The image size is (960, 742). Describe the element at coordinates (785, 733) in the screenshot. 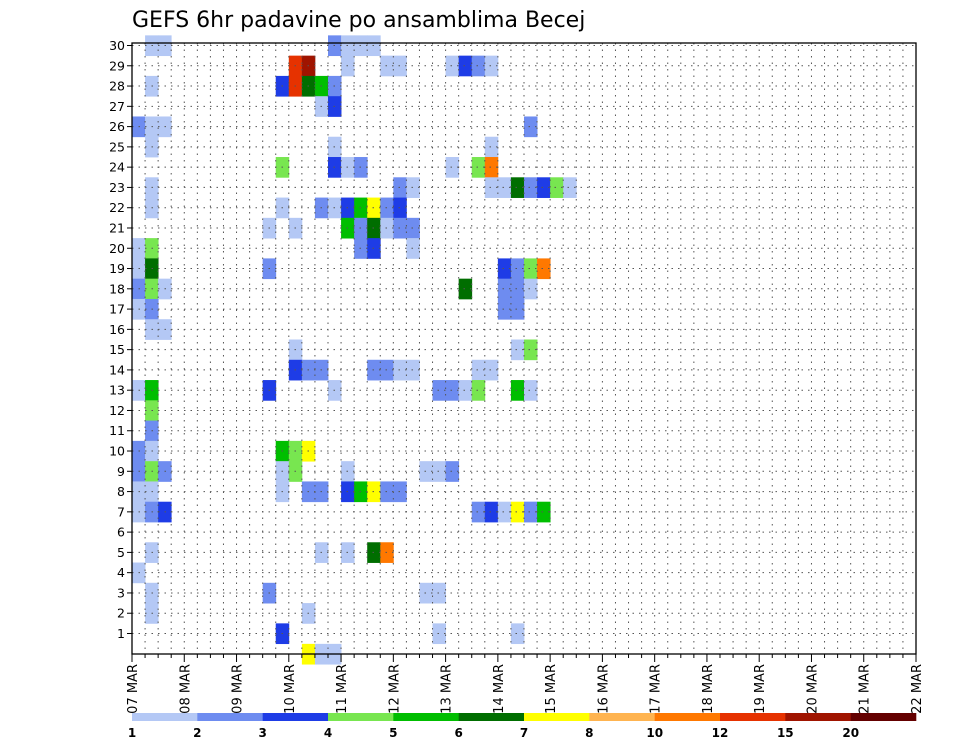

I see `colorbar-label: 15` at that location.